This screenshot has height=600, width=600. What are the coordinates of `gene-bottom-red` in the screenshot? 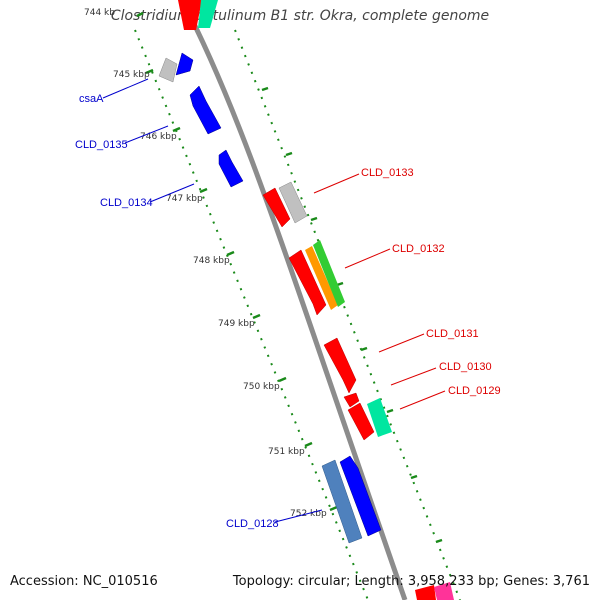 It's located at (425, 592).